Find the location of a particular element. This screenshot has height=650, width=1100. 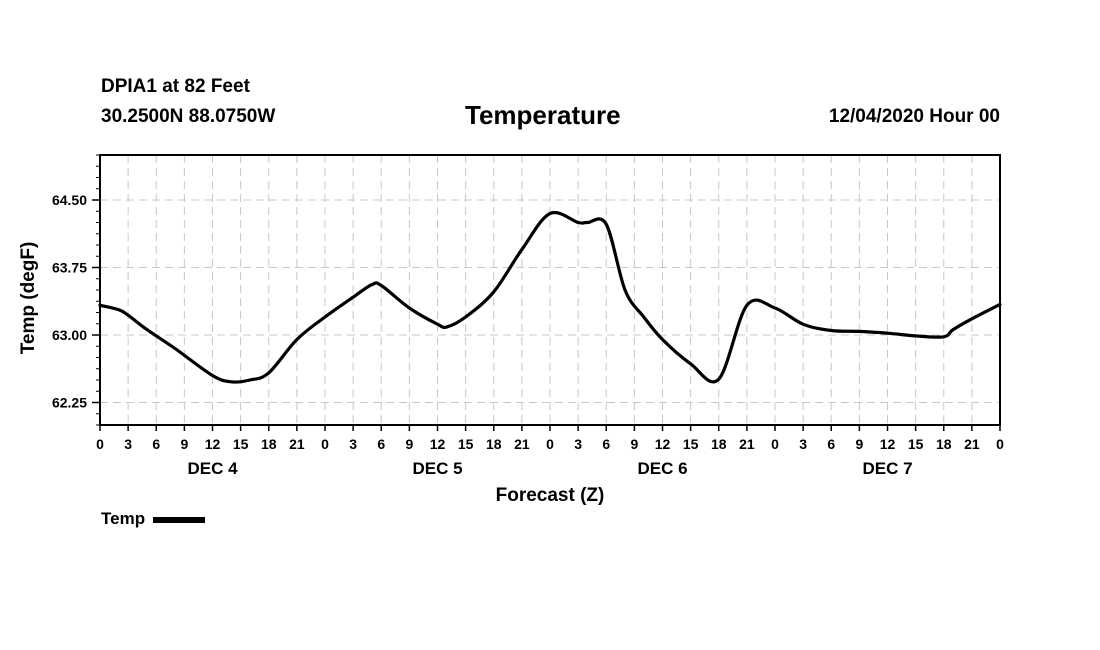

datetime-label: 12/04/2020 Hour 00 is located at coordinates (914, 116).